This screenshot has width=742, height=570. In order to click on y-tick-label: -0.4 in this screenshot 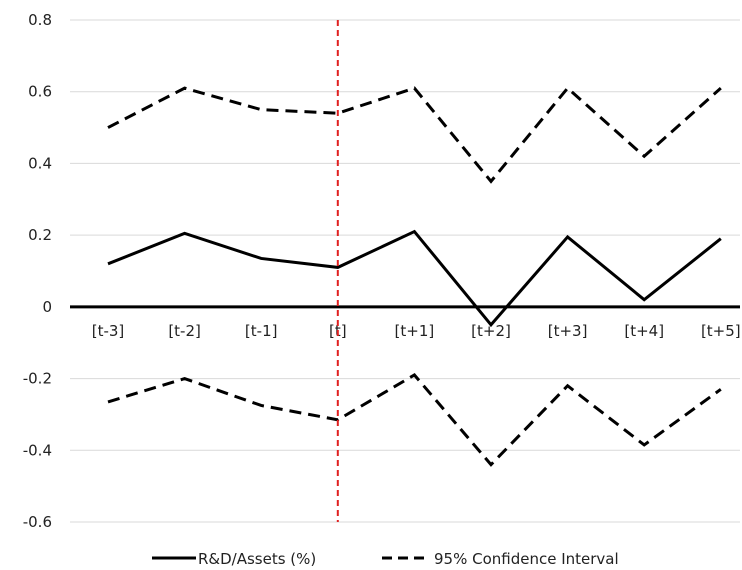, I will do `click(37, 450)`.